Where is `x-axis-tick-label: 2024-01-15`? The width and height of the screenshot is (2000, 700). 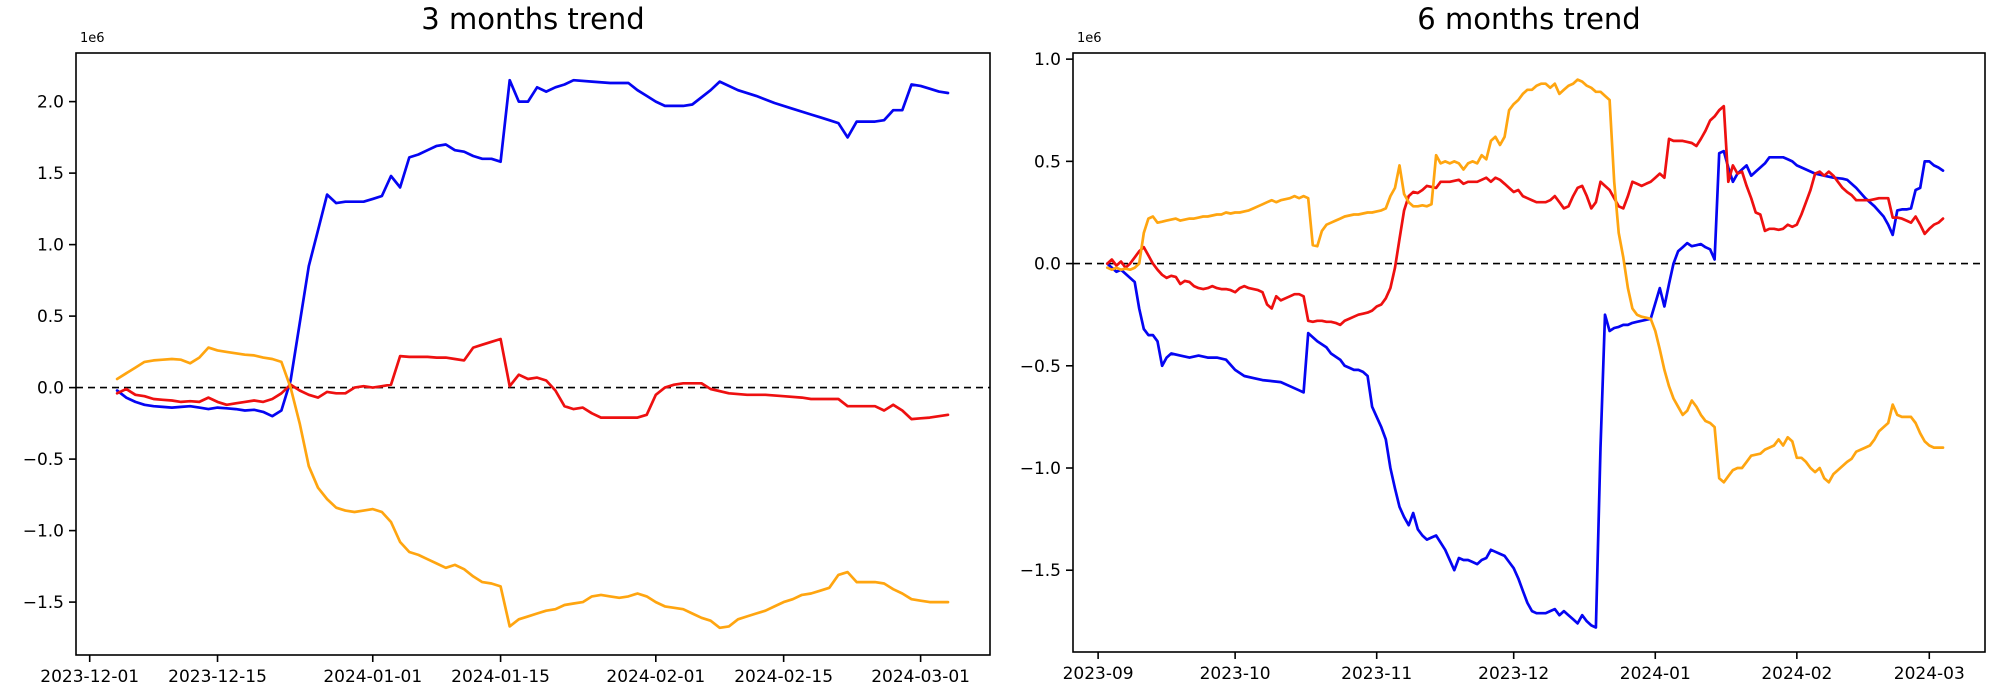 x-axis-tick-label: 2024-01-15 is located at coordinates (500, 677).